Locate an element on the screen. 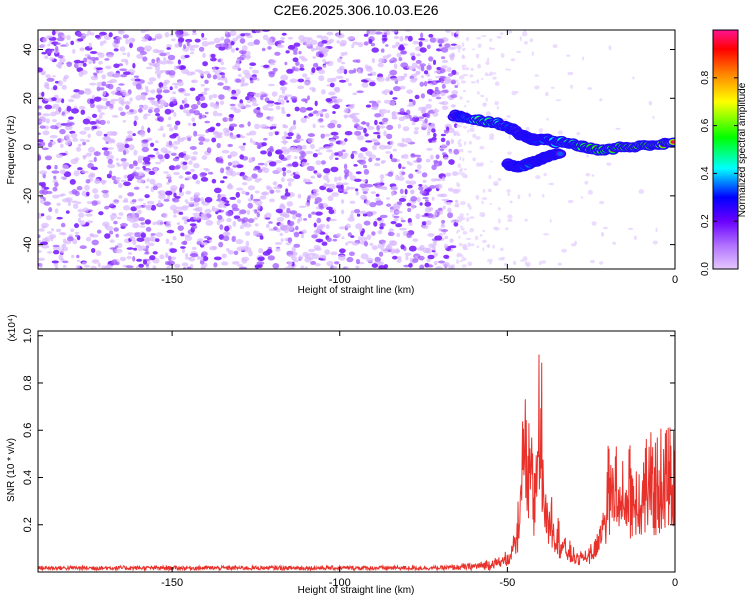 The image size is (750, 600). y-tick-label: 0.4 is located at coordinates (28, 477).